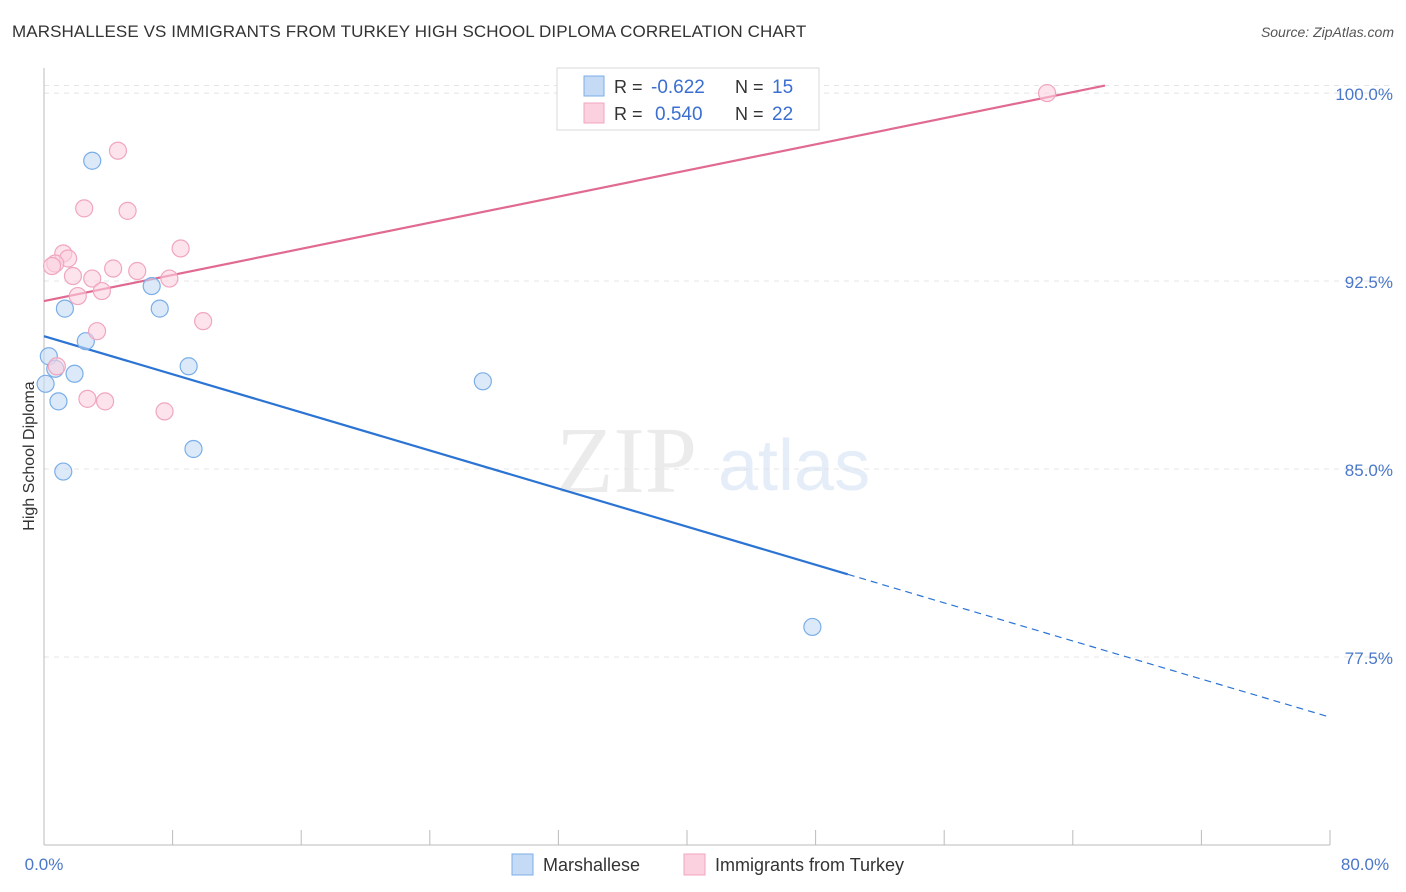 The image size is (1406, 892). Describe the element at coordinates (749, 114) in the screenshot. I see `legend-n-label-1: N =` at that location.